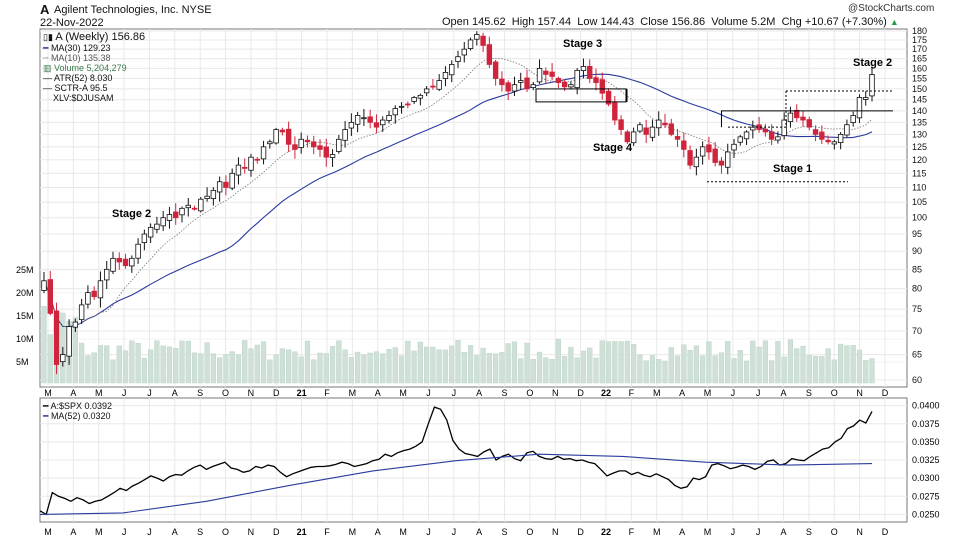 Image resolution: width=960 pixels, height=540 pixels. Describe the element at coordinates (792, 169) in the screenshot. I see `stage-label: Stage 1` at that location.